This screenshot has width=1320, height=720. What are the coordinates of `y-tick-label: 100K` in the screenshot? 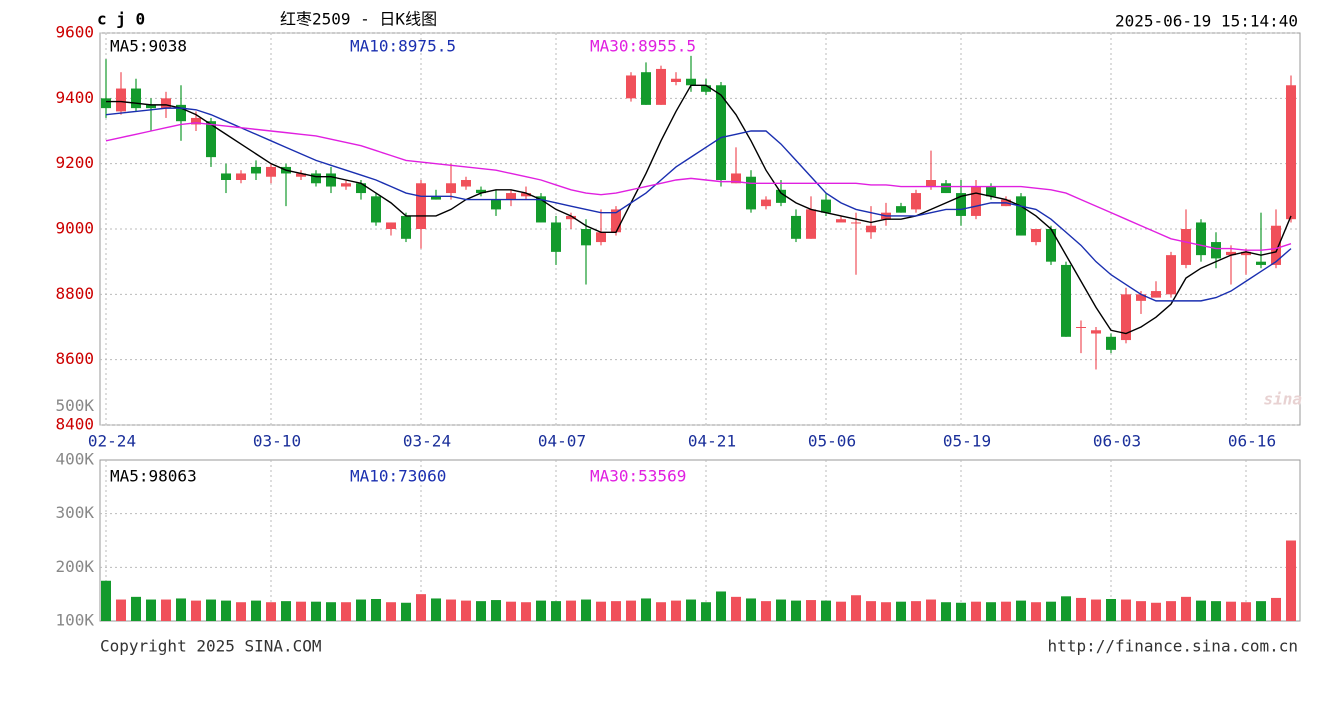 It's located at (74, 620).